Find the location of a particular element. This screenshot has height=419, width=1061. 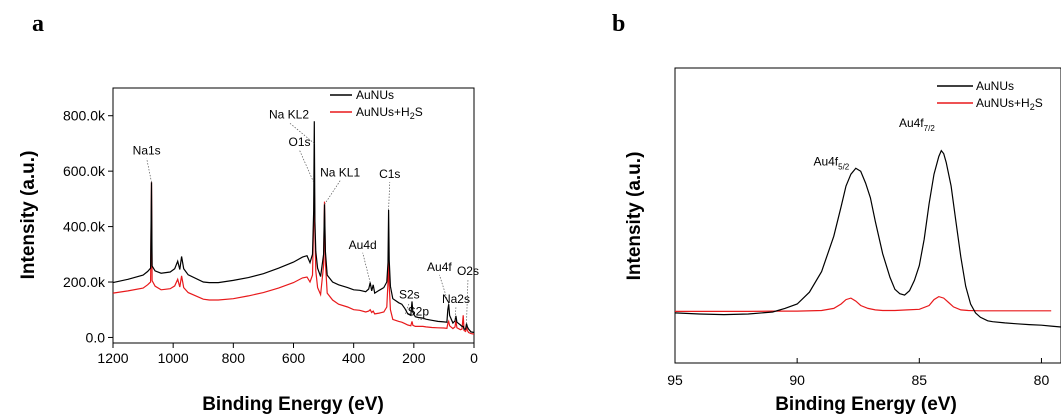

y-tick-label-a-1: 200.0k is located at coordinates (84, 282).